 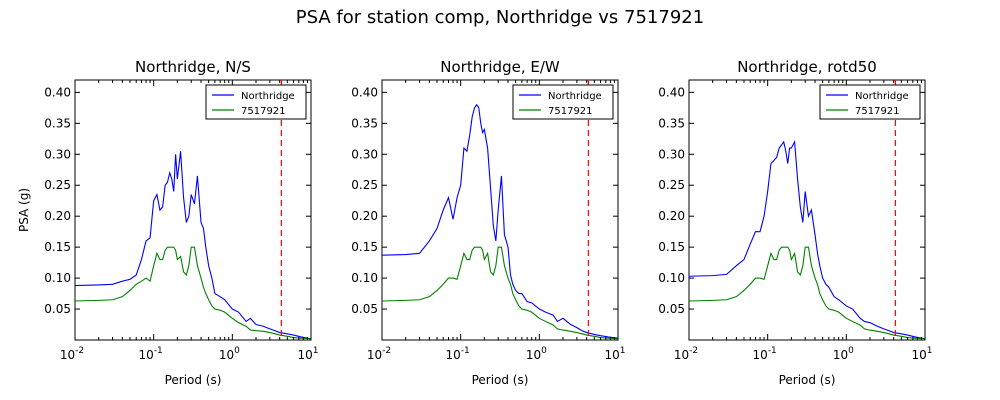 I want to click on subplot-title: Northridge, E/W, so click(x=500, y=67).